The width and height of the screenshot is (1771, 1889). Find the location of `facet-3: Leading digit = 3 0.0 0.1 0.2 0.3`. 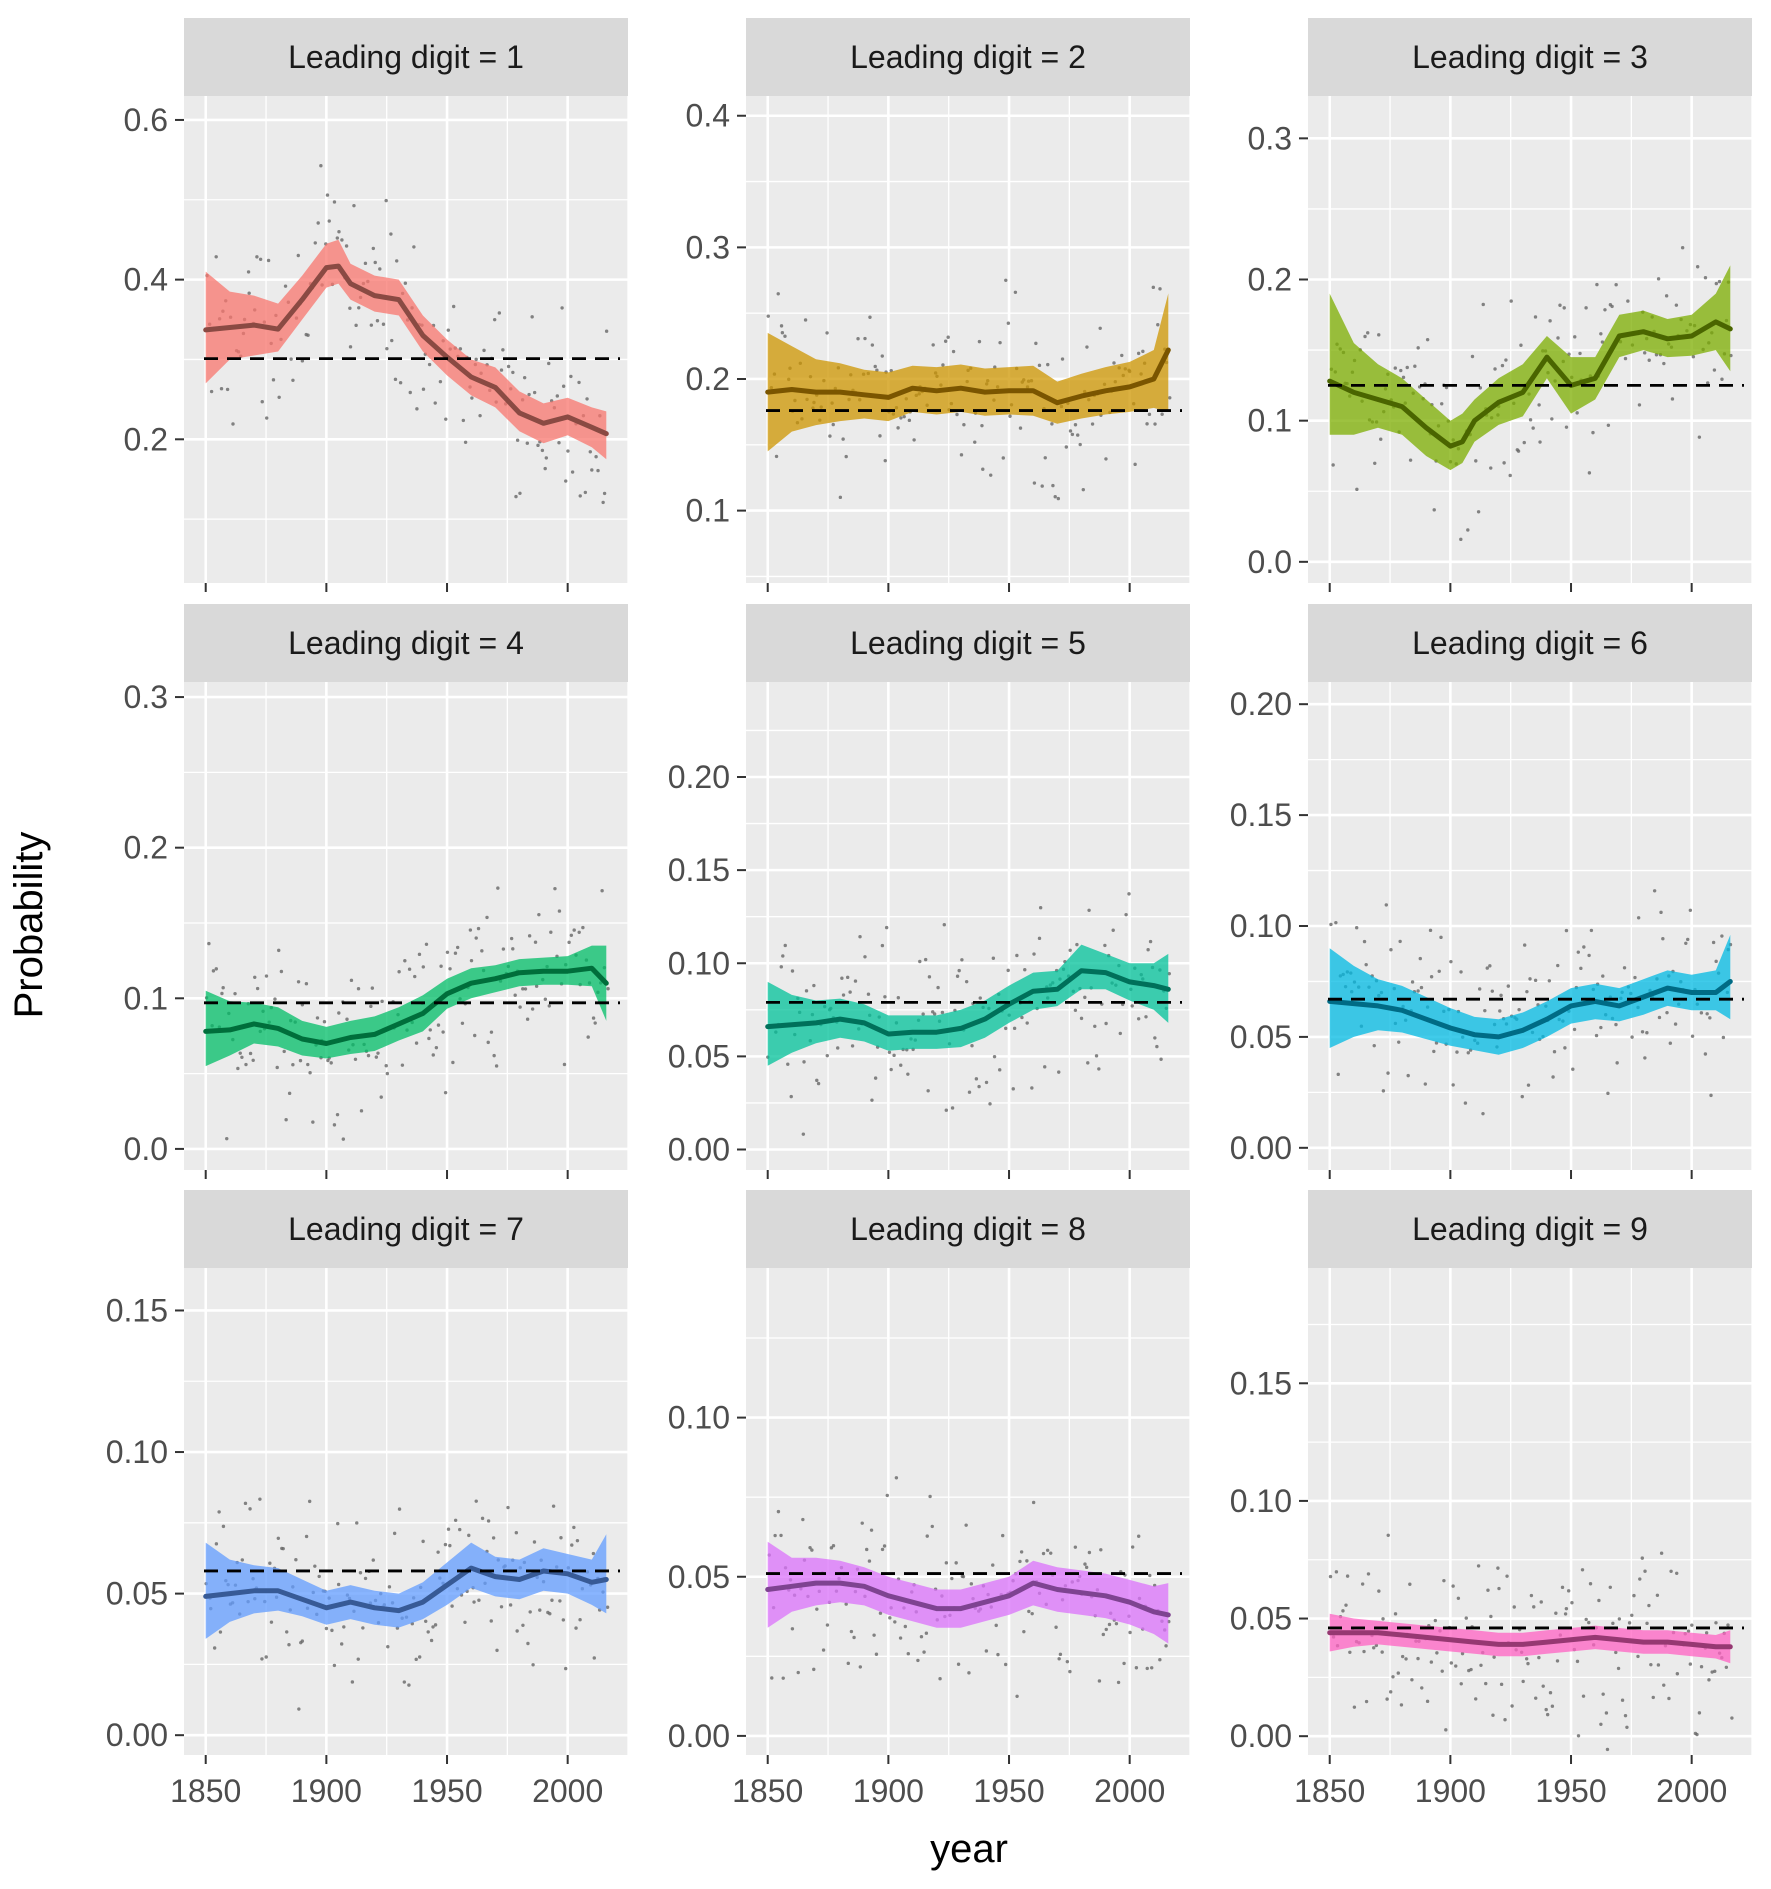

facet-3: Leading digit = 3 0.0 0.1 0.2 0.3 is located at coordinates (1500, 305).